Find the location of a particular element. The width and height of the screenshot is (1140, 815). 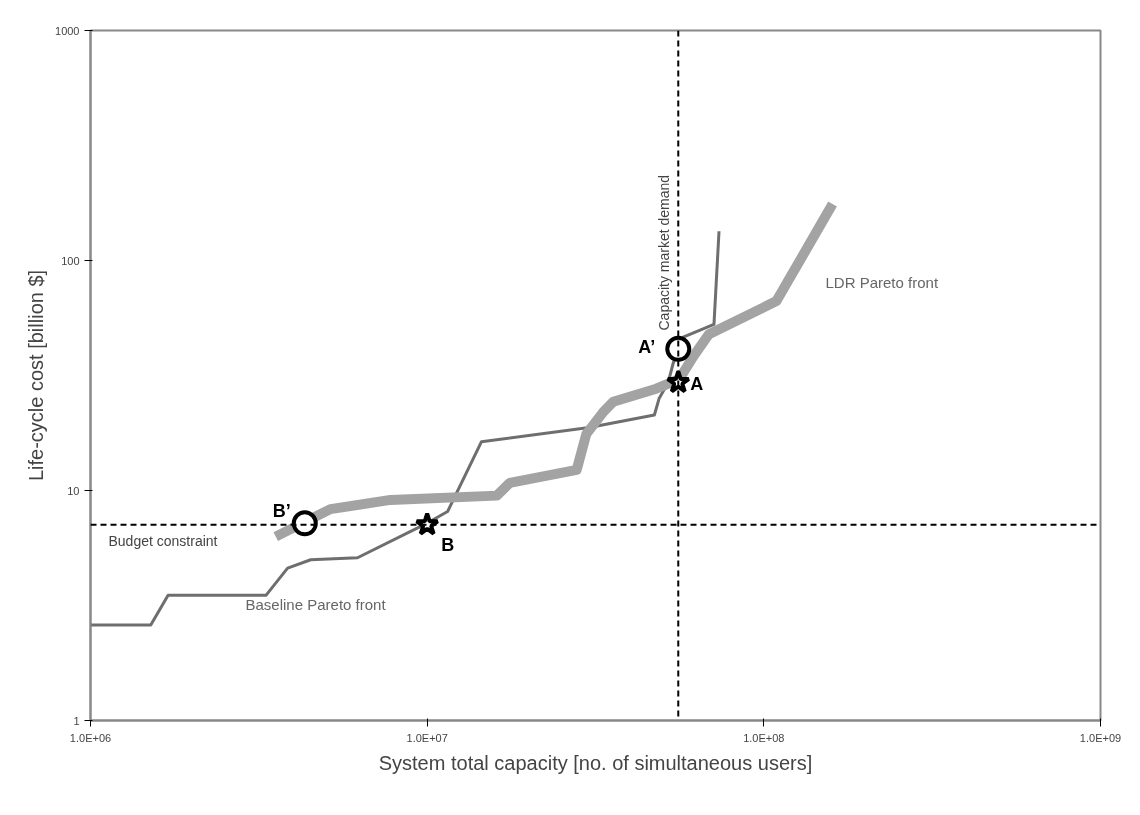

ref-line-label: Capacity market demand is located at coordinates (664, 252).